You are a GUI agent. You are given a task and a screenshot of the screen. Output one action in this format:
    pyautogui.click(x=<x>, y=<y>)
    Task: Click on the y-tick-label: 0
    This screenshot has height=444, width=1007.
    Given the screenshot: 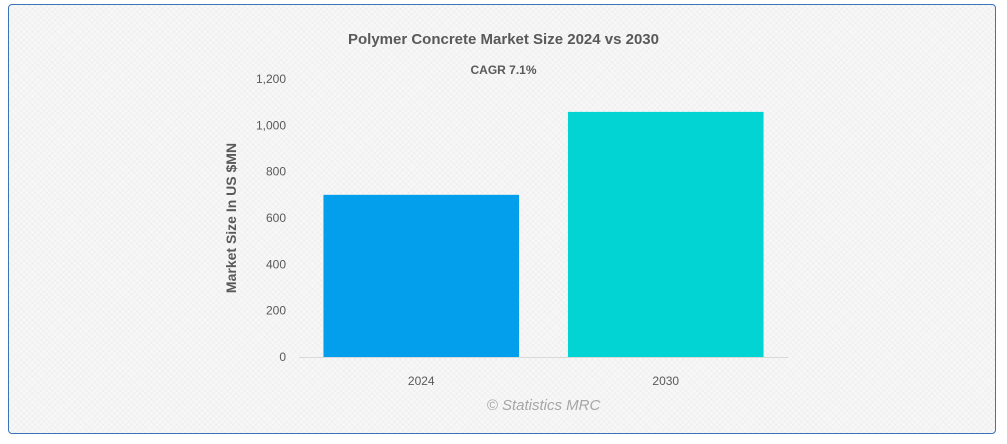 What is the action you would take?
    pyautogui.click(x=282, y=357)
    